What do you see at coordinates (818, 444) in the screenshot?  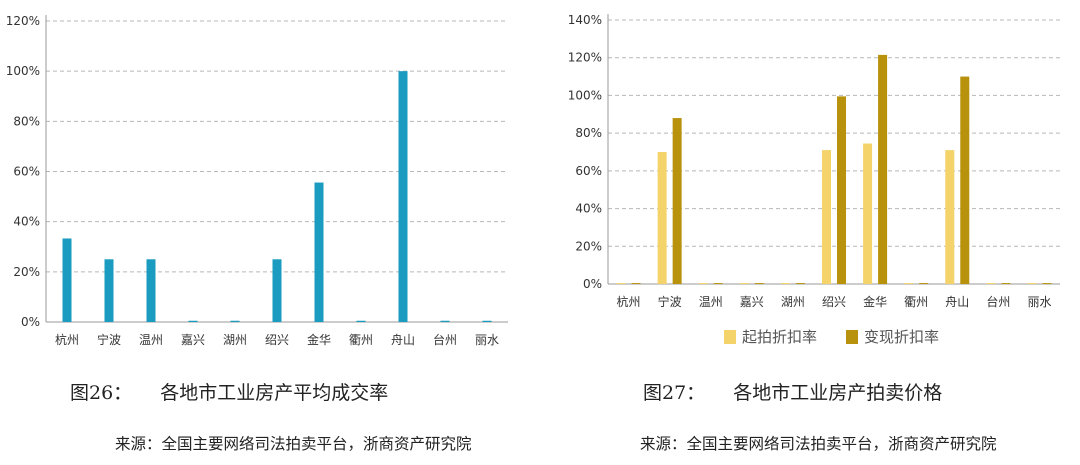 I see `chart-27-source: 来源：全国主要网络司法拍卖平台，浙商资产研究院` at bounding box center [818, 444].